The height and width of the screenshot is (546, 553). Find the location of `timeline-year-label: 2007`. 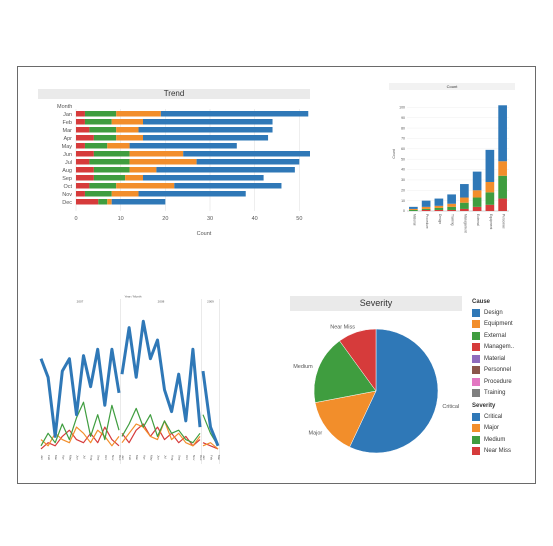

timeline-year-label: 2007 is located at coordinates (80, 302).